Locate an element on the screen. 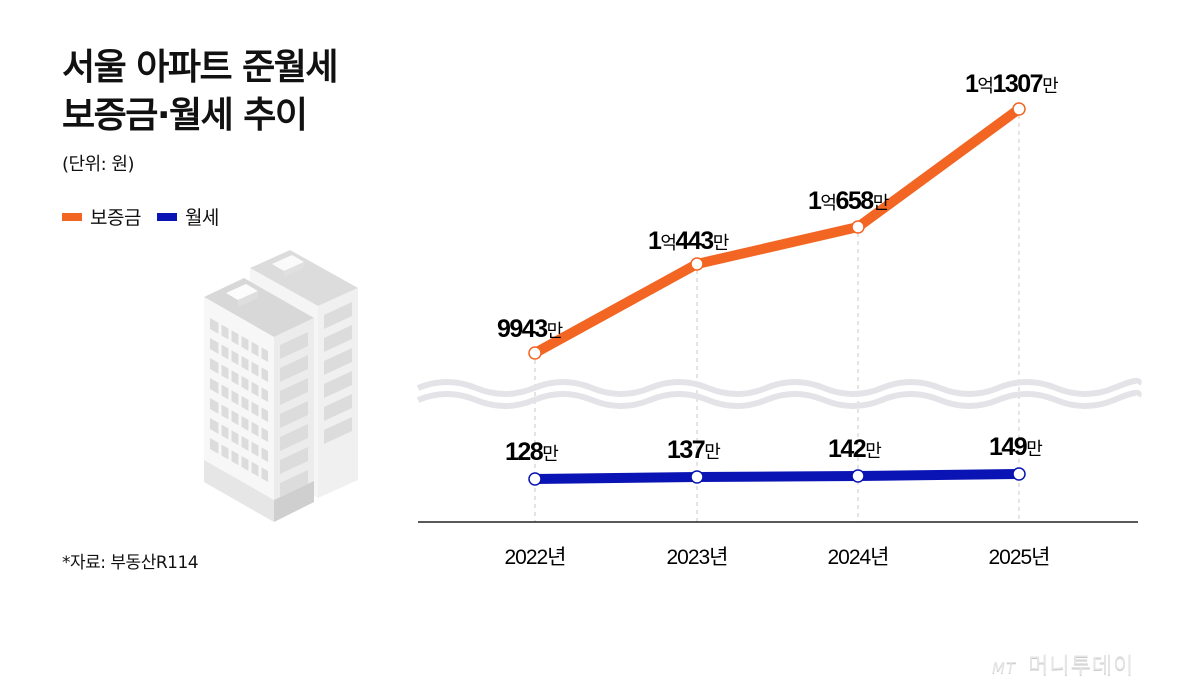 The height and width of the screenshot is (686, 1200). rent-value-label: 149만 is located at coordinates (1015, 447).